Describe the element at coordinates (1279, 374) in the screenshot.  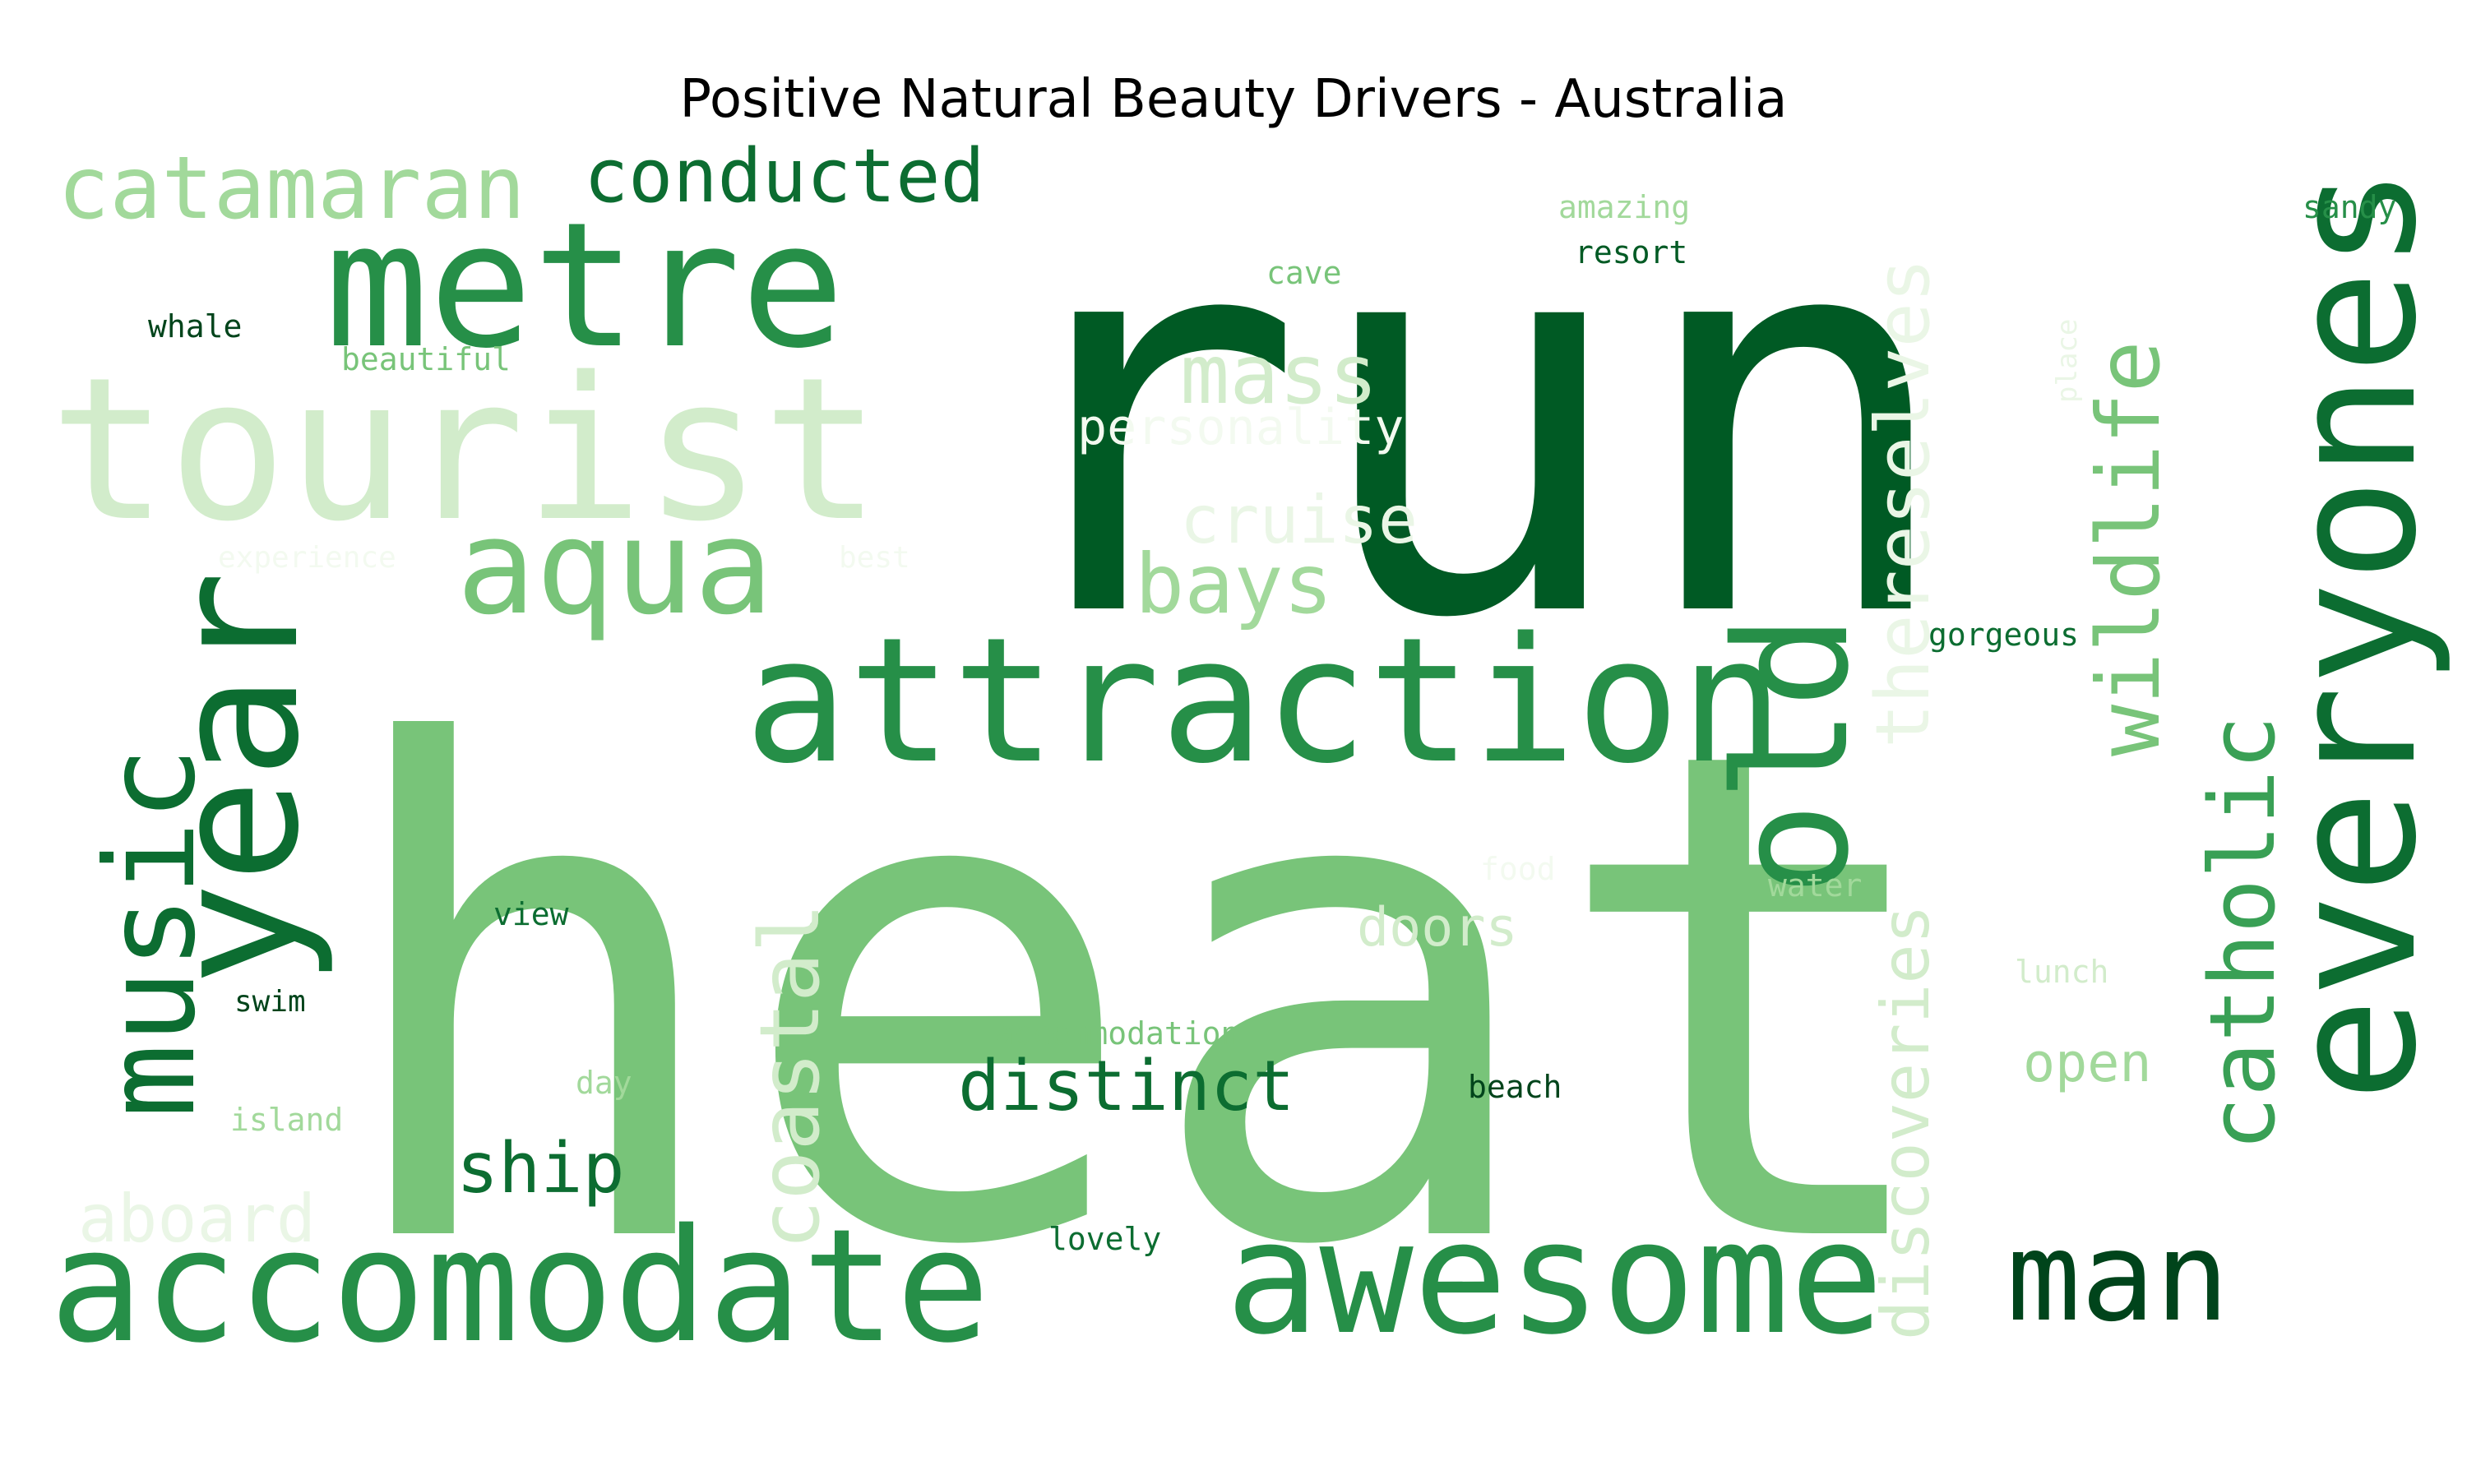
I see `word-mass: mass` at that location.